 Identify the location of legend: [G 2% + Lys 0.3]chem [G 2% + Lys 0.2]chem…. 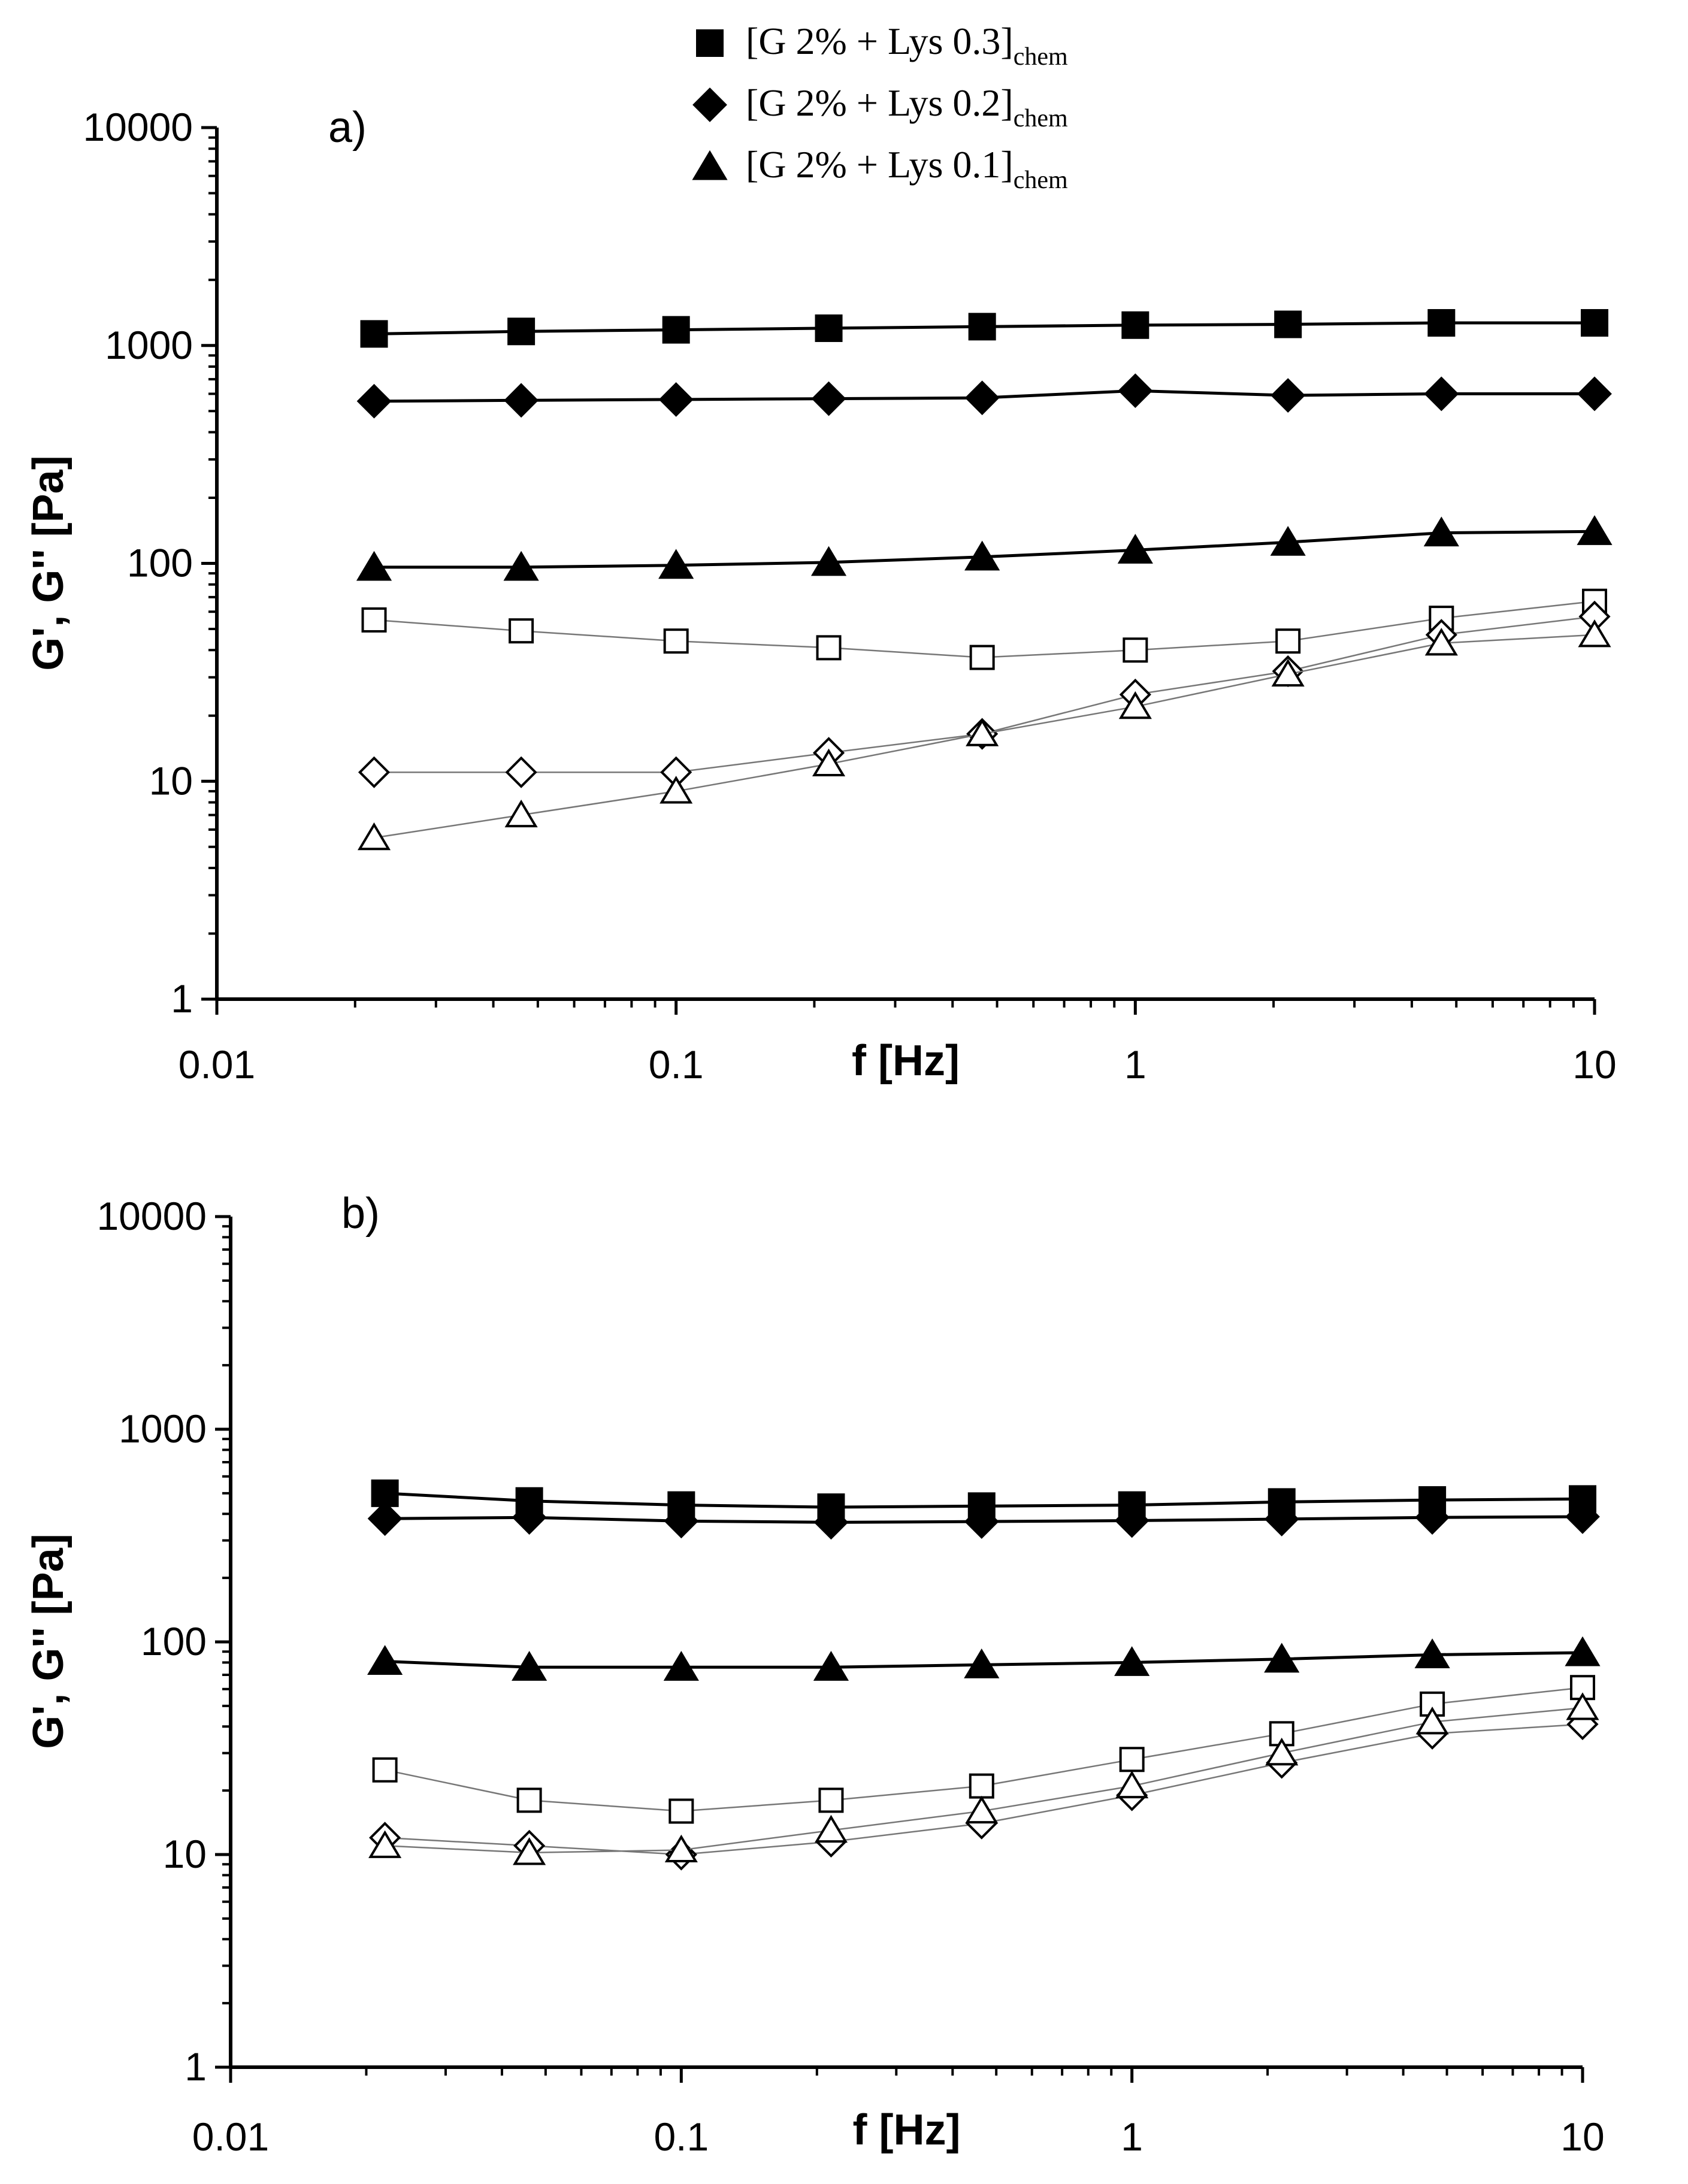
(880, 107).